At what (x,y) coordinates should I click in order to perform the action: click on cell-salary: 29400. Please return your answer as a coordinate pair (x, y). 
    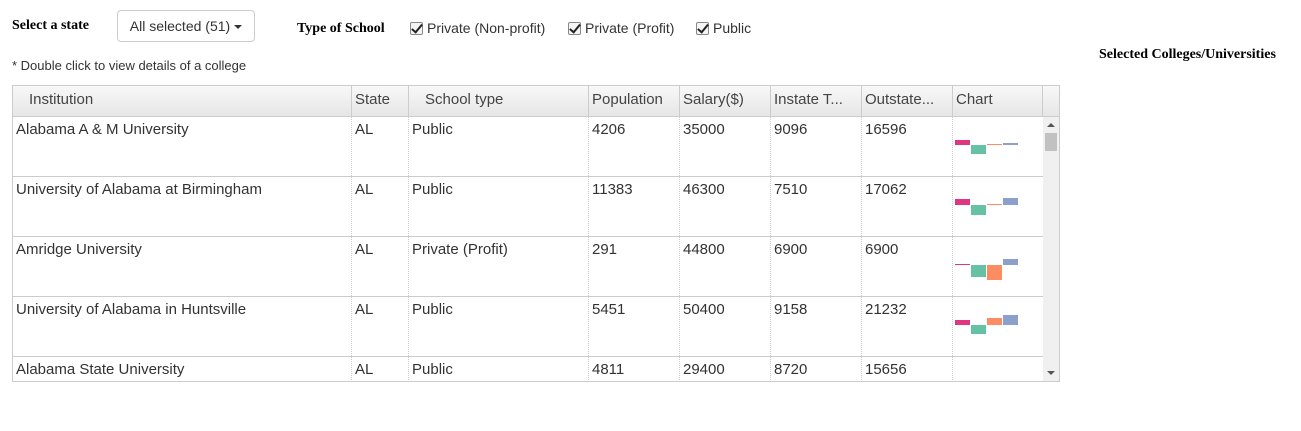
    Looking at the image, I should click on (725, 369).